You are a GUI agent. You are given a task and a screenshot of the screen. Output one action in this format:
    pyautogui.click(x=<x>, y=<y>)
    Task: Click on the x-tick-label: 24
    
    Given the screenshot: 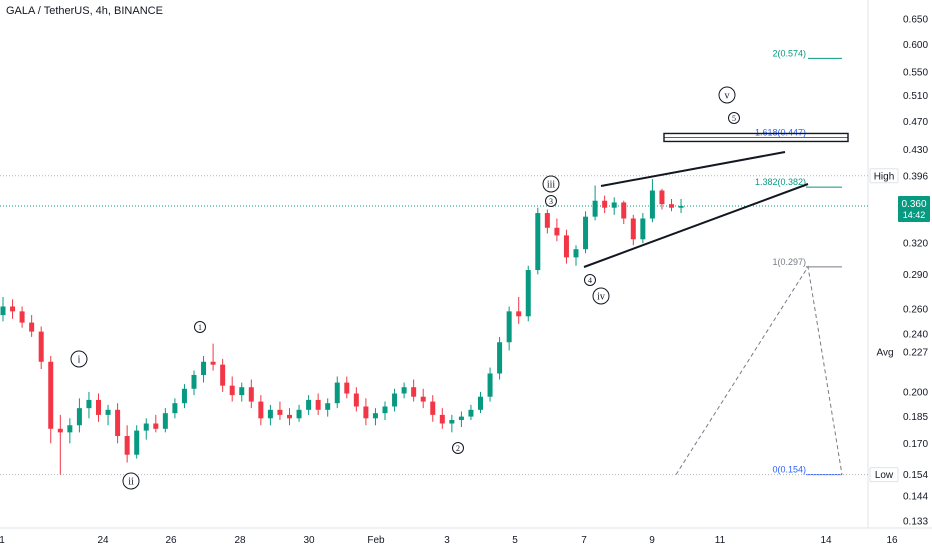 What is the action you would take?
    pyautogui.click(x=103, y=540)
    